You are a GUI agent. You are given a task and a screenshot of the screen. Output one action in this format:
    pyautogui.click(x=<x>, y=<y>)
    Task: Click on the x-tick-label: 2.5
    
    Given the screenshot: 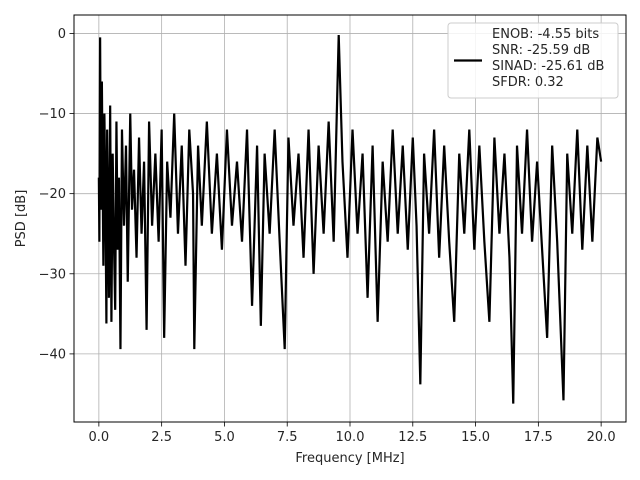 What is the action you would take?
    pyautogui.click(x=161, y=437)
    